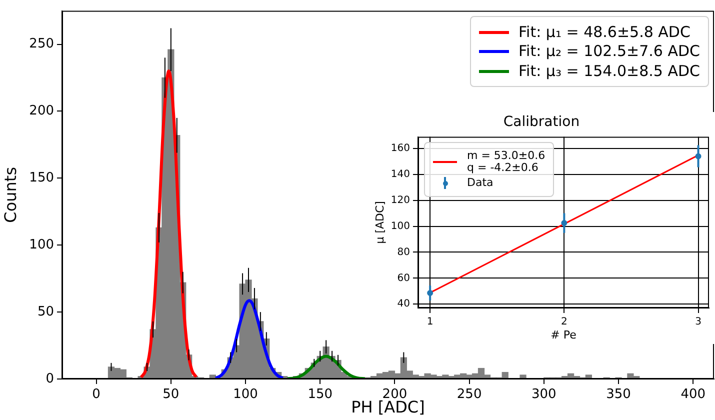 The height and width of the screenshot is (420, 715). I want to click on y-tick-label: 80, so click(403, 252).